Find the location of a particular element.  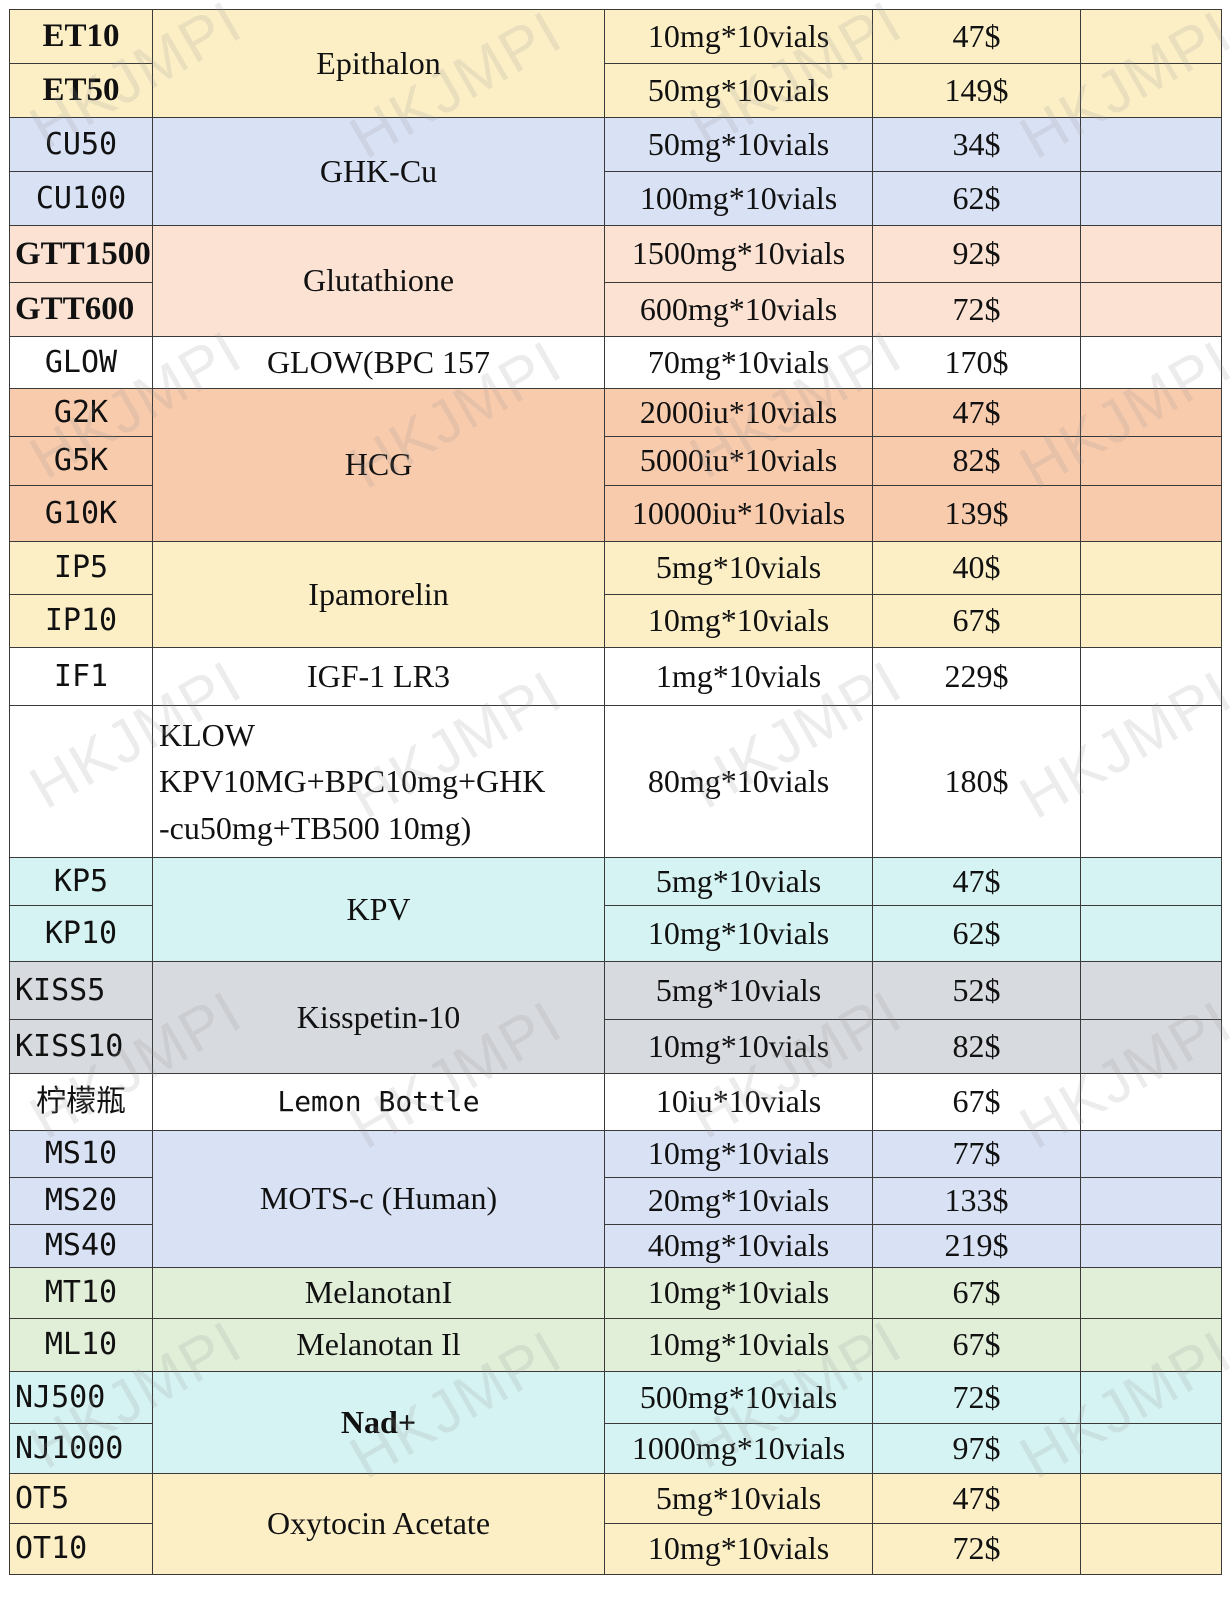

price-cell: 67$ is located at coordinates (976, 1293).